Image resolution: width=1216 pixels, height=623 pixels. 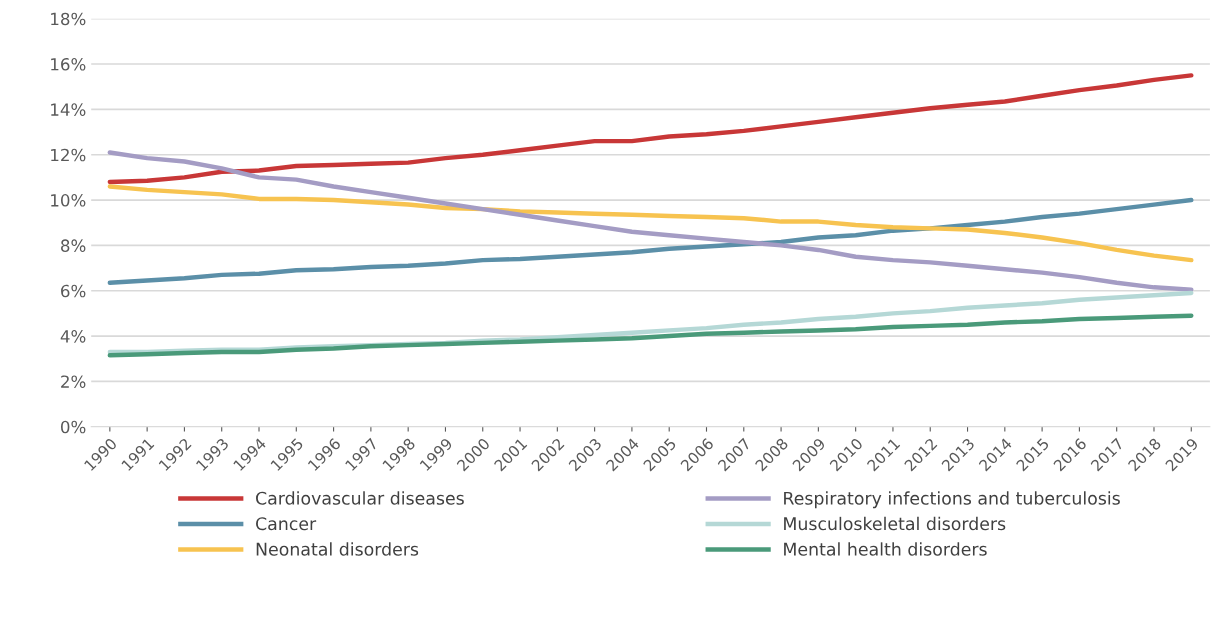 I want to click on y-tick-label: 4%, so click(x=73, y=336).